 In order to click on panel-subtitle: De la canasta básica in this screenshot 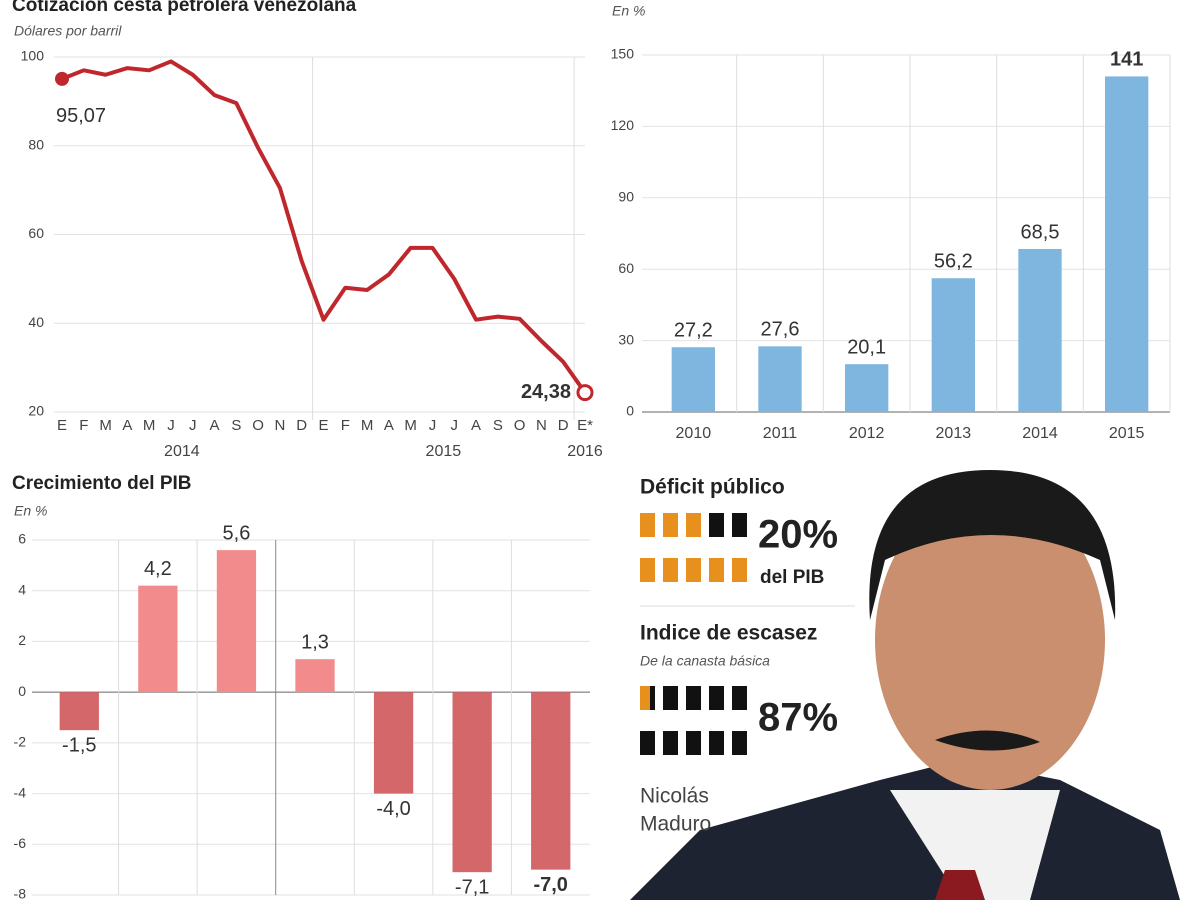, I will do `click(705, 661)`.